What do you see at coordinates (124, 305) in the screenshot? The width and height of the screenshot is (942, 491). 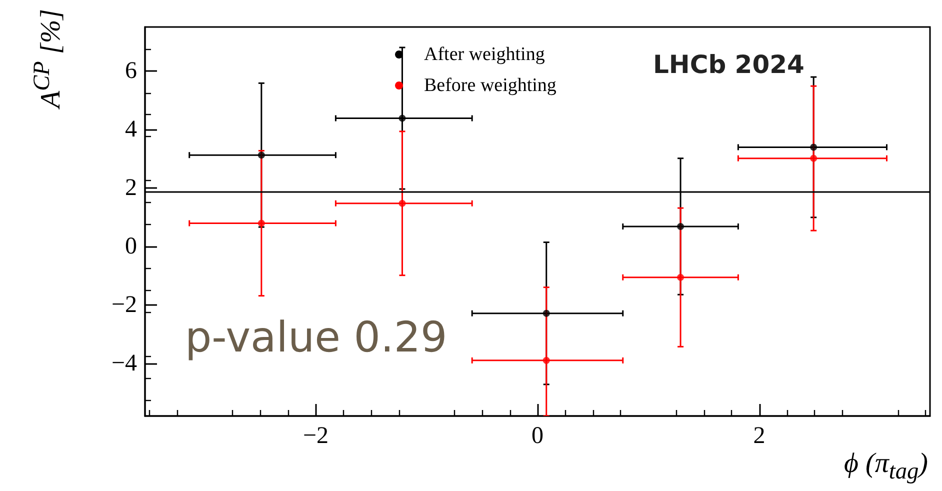 I see `y-tick-label: −2` at bounding box center [124, 305].